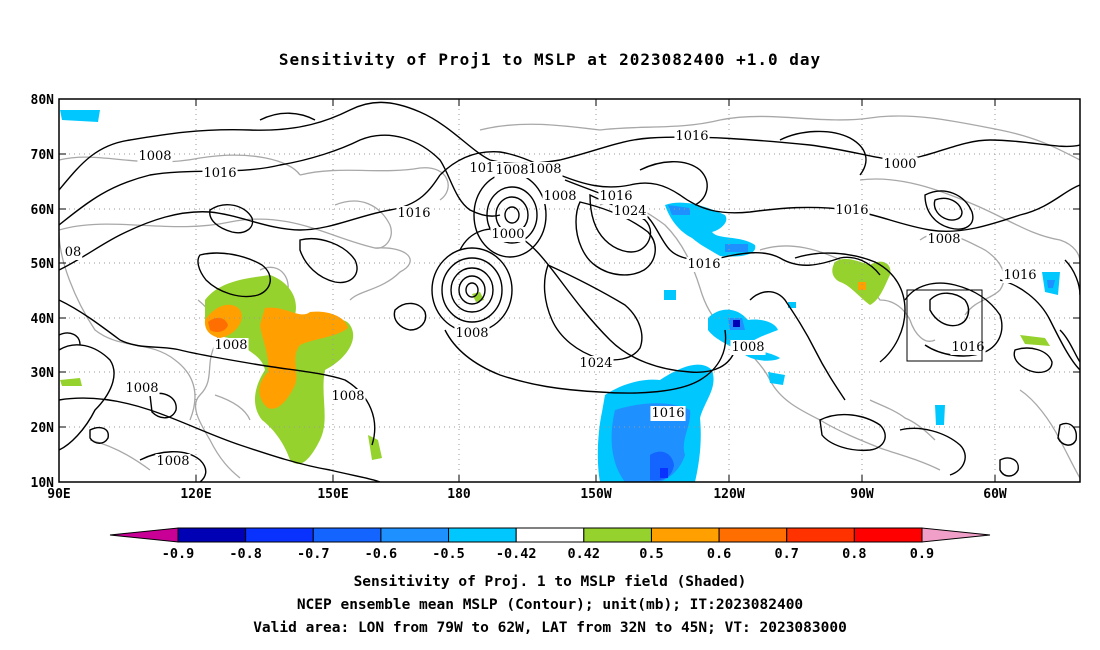 The image size is (1100, 650). I want to click on lon-label: 150E, so click(332, 494).